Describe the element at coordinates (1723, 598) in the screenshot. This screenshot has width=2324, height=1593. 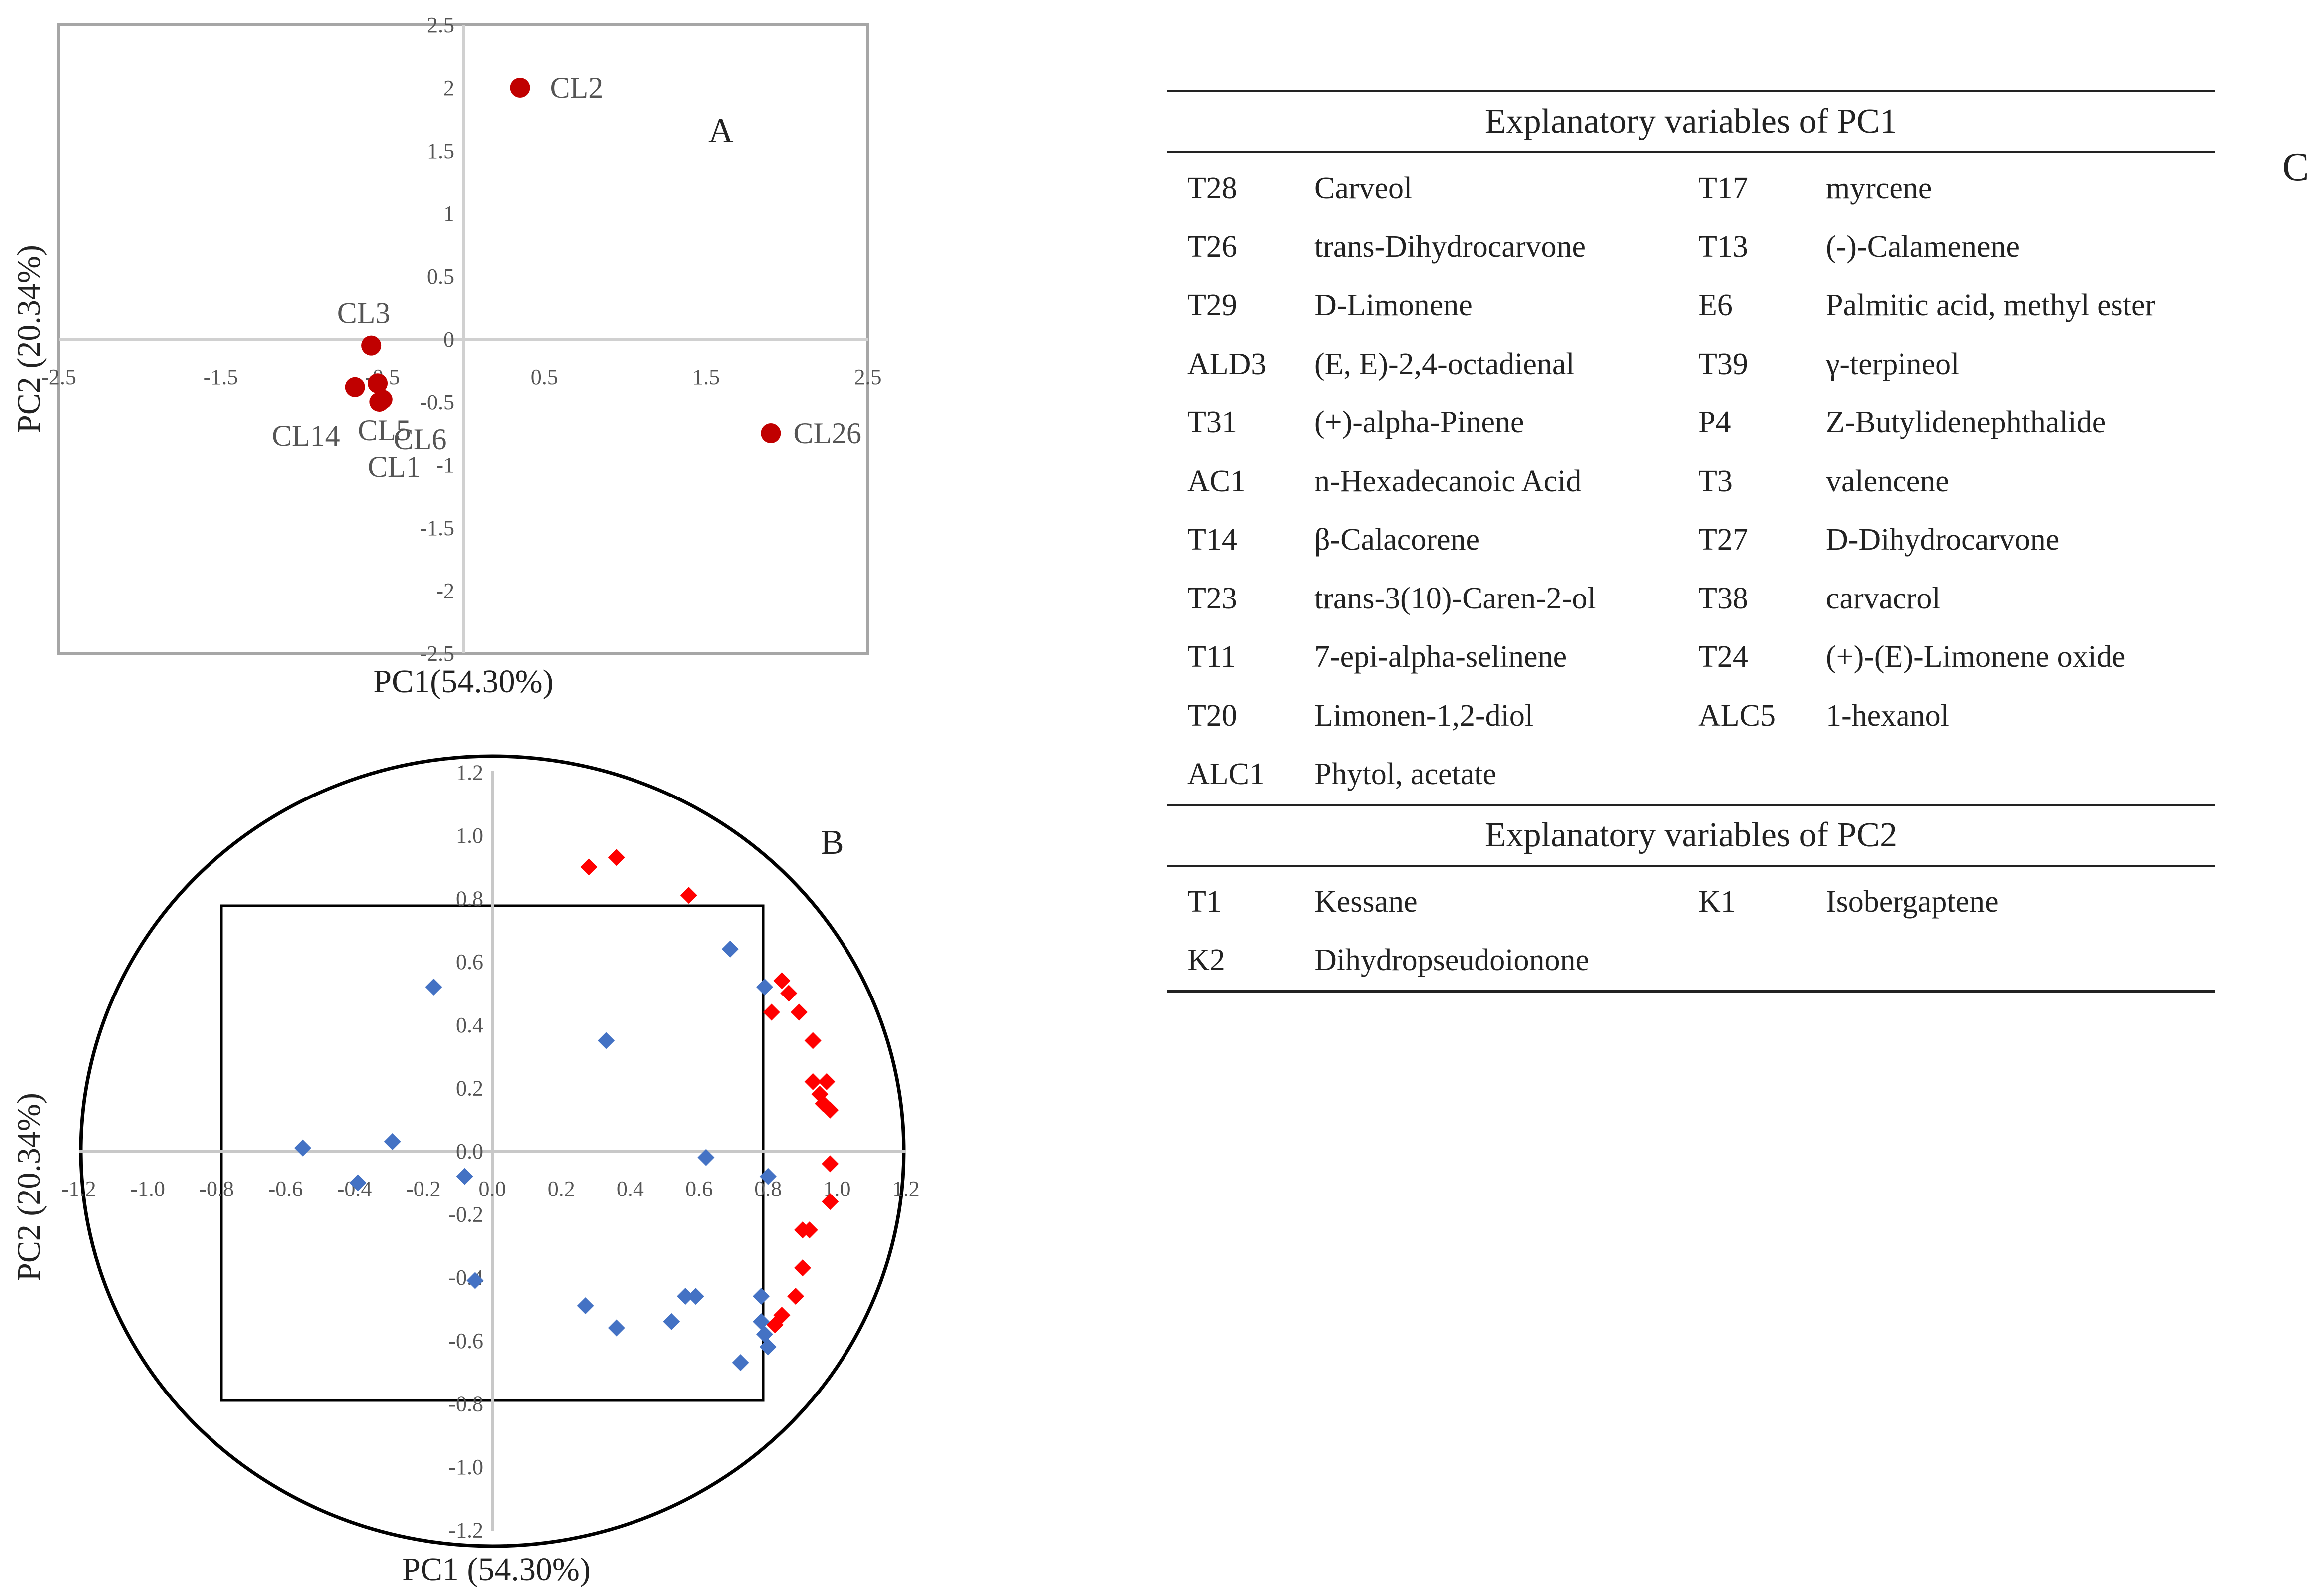
I see `pc1-code-cell: T38` at that location.